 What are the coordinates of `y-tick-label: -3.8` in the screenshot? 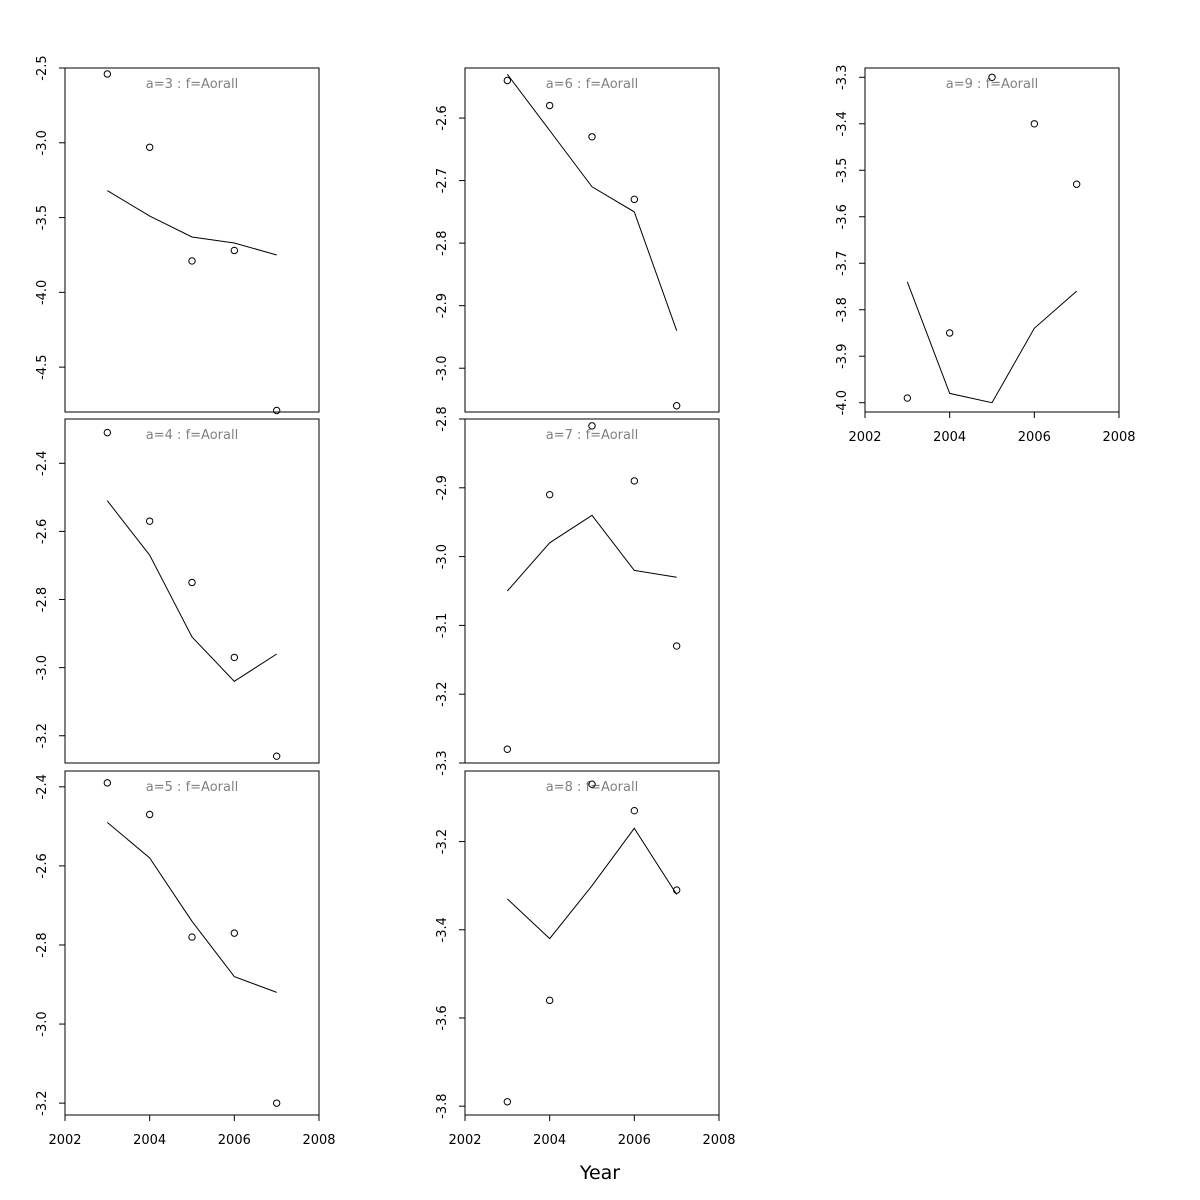 It's located at (442, 1105).